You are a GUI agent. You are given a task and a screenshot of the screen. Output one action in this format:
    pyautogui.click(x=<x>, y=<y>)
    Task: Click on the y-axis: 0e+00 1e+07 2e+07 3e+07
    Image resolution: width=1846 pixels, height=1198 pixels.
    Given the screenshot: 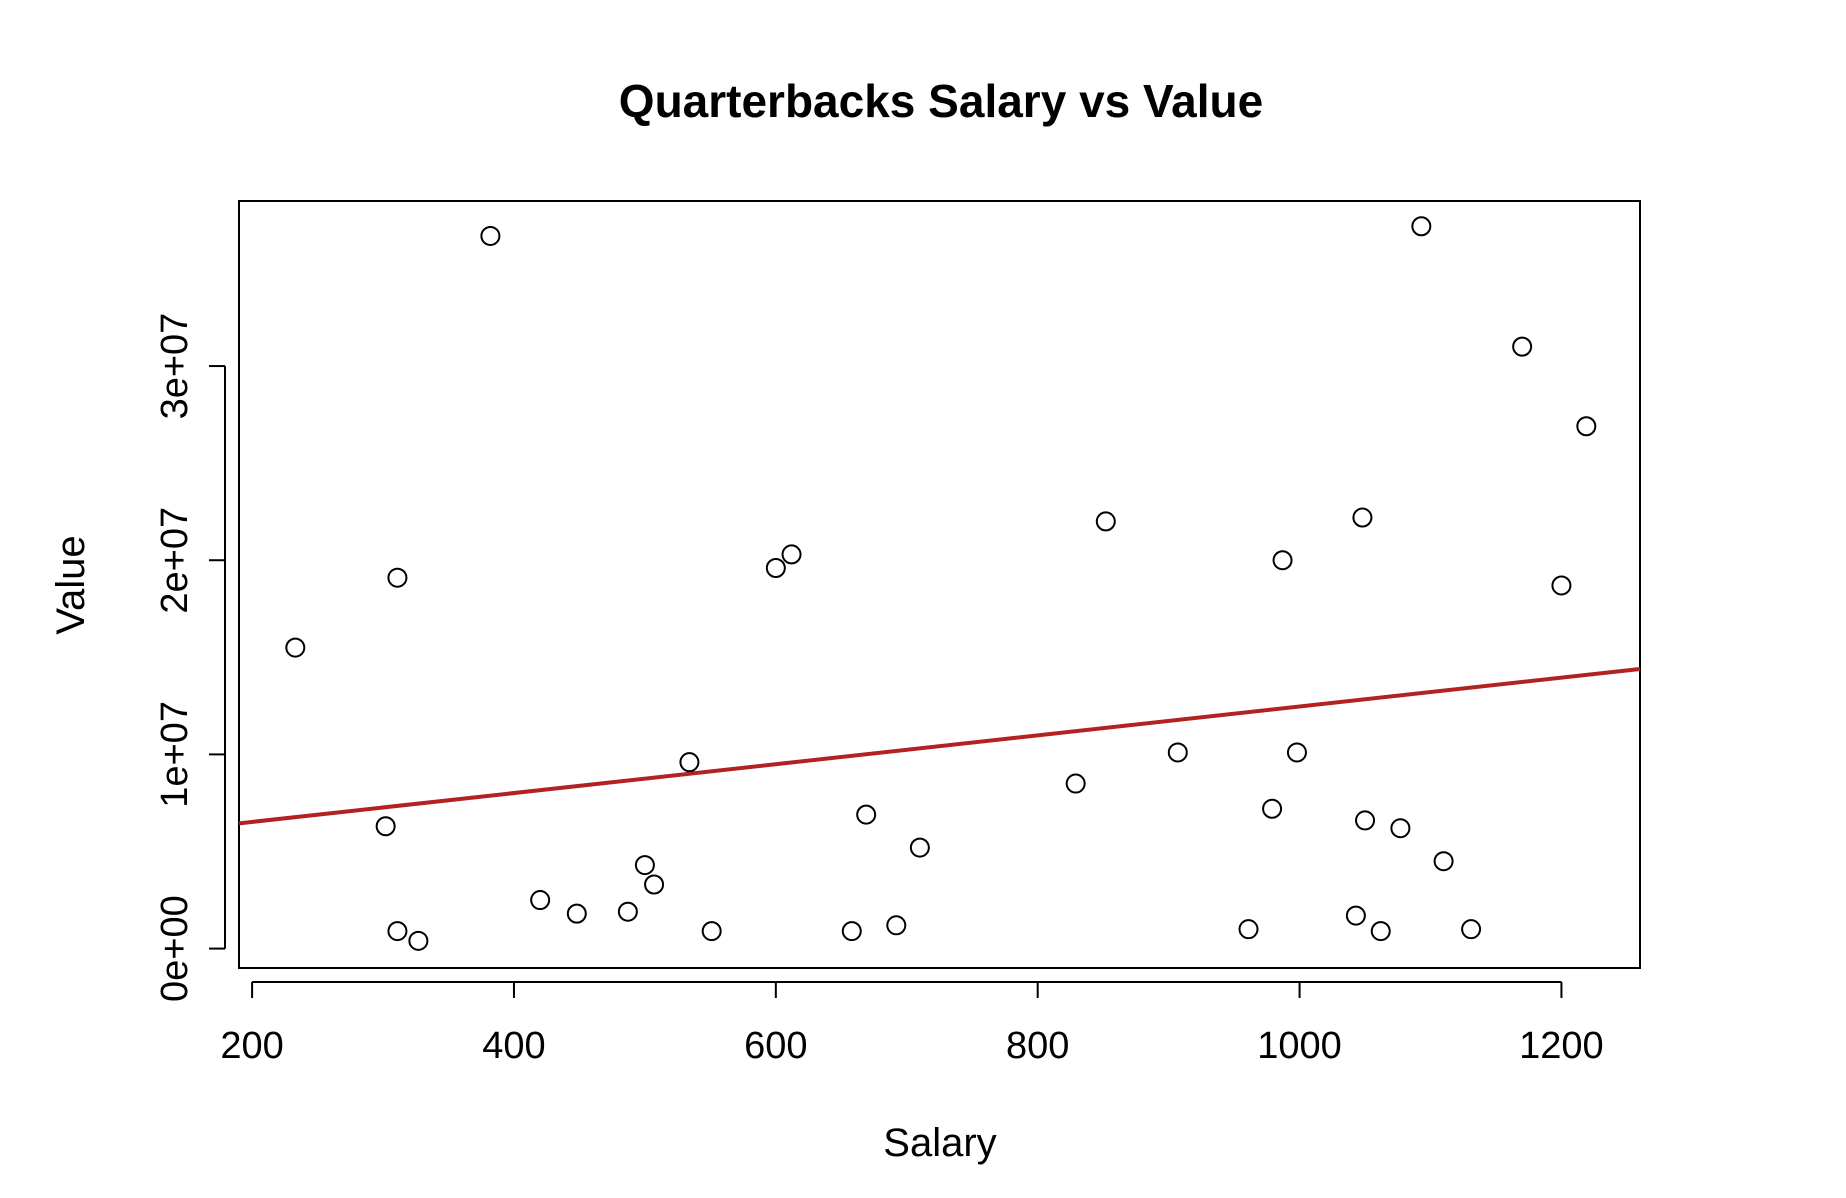 What is the action you would take?
    pyautogui.click(x=190, y=657)
    